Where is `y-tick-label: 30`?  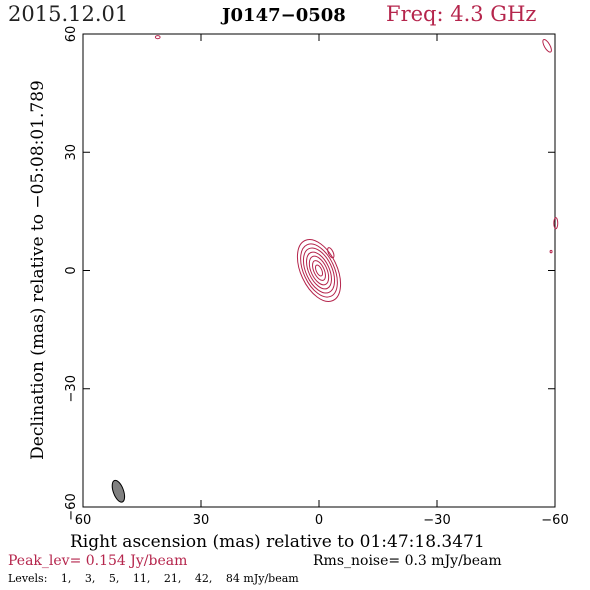
y-tick-label: 30 is located at coordinates (71, 152).